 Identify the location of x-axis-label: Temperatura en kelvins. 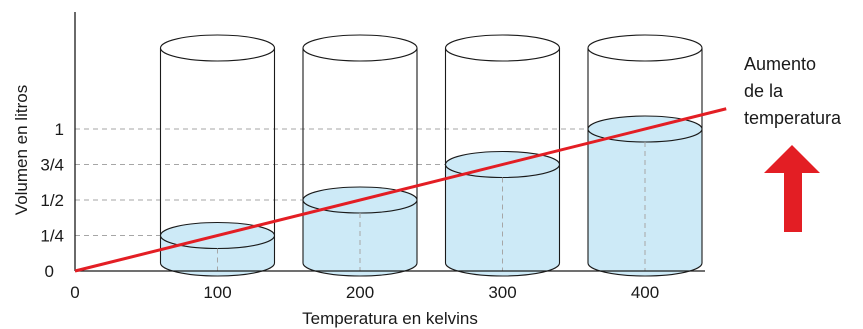
(390, 318).